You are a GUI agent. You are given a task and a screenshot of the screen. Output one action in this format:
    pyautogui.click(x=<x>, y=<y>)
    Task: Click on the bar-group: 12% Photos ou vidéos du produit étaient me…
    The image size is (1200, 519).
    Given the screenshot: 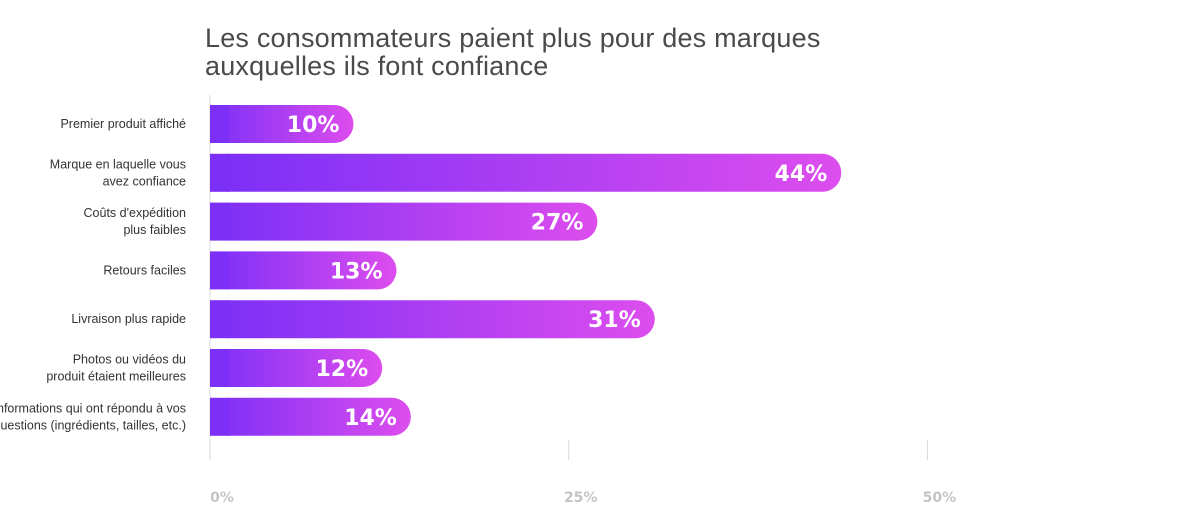 What is the action you would take?
    pyautogui.click(x=214, y=368)
    